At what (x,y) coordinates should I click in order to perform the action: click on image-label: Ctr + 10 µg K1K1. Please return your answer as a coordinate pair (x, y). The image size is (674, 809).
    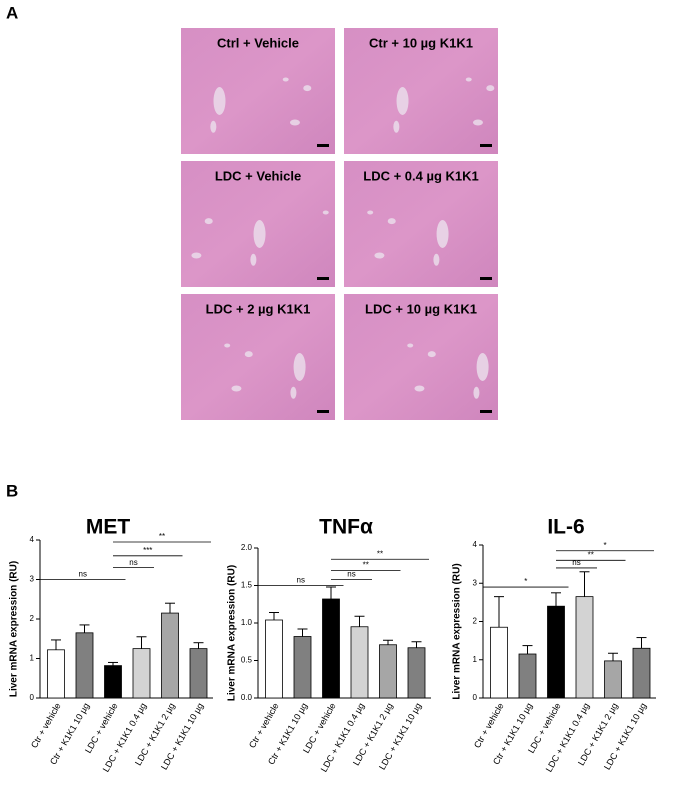
    Looking at the image, I should click on (421, 42).